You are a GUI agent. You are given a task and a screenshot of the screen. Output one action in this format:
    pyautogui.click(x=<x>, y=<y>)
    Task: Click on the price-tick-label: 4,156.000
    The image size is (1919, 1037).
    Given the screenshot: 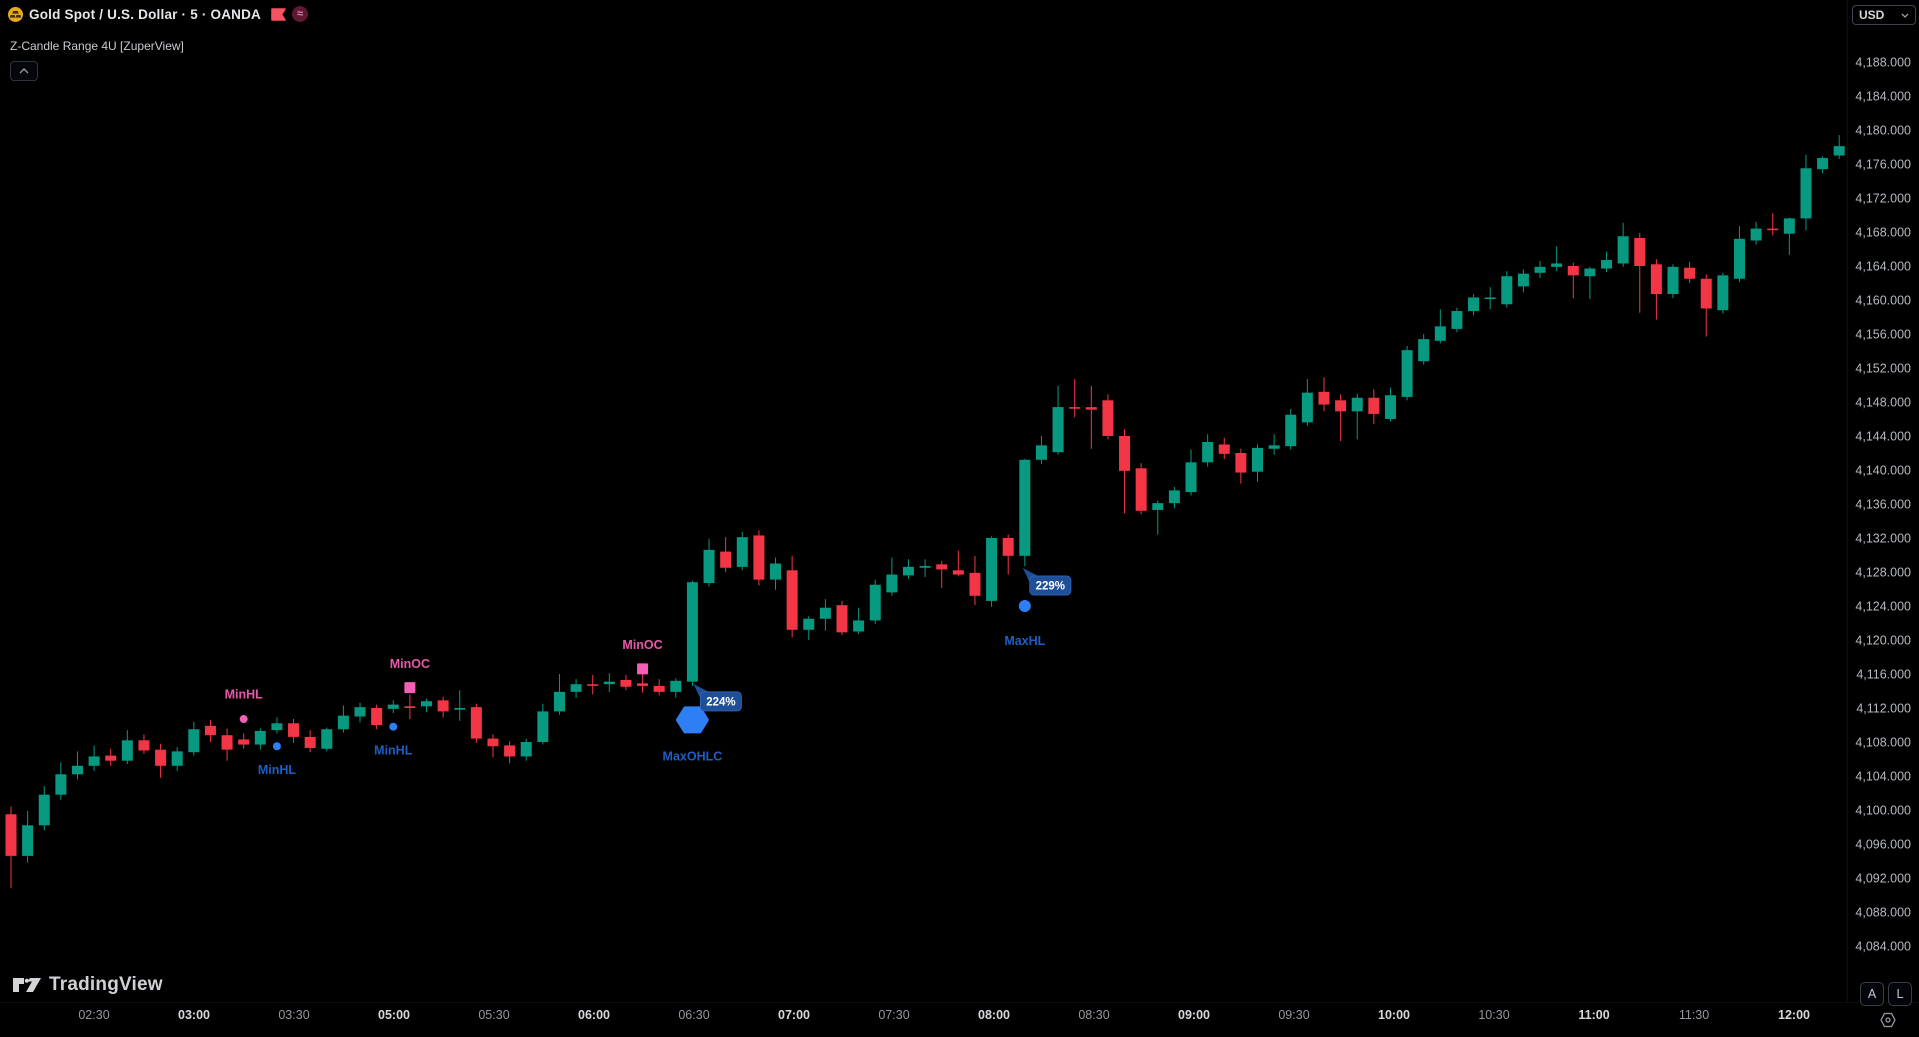 What is the action you would take?
    pyautogui.click(x=1883, y=335)
    